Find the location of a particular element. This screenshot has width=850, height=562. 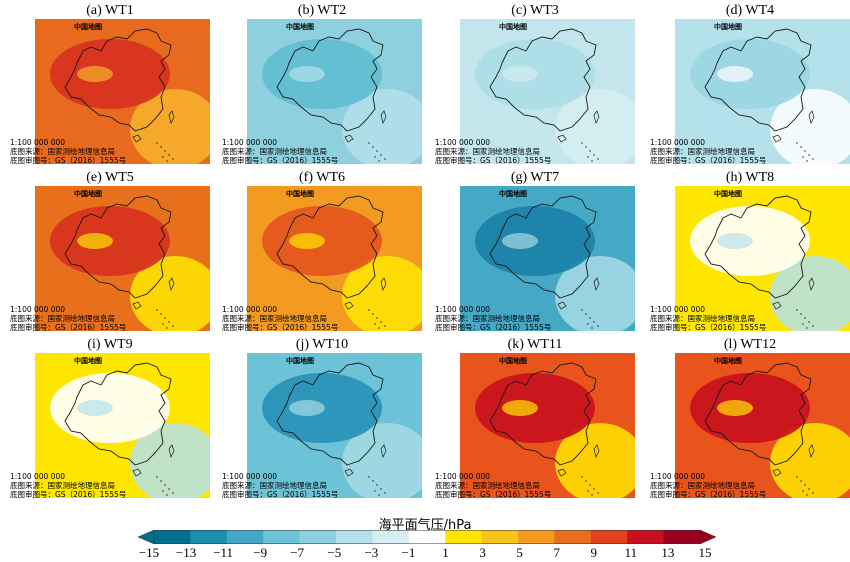

panel-title: (j) WT10 is located at coordinates (322, 344).